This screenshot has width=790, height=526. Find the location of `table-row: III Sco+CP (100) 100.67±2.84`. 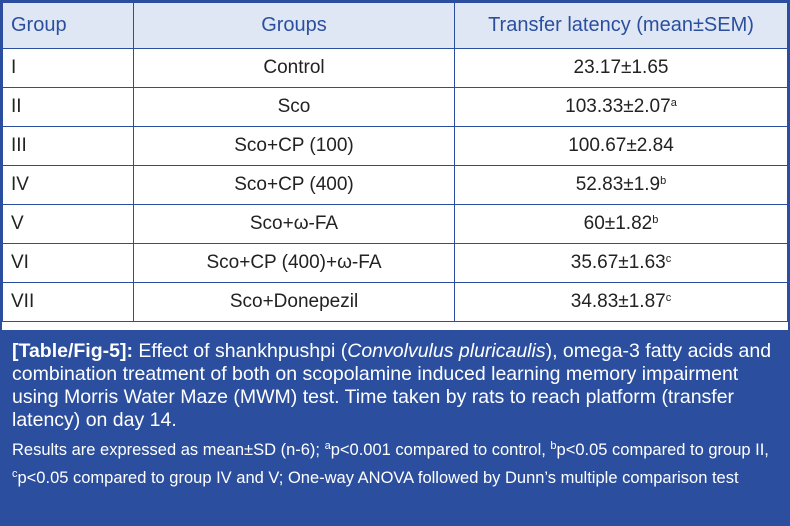

table-row: III Sco+CP (100) 100.67±2.84 is located at coordinates (395, 146).